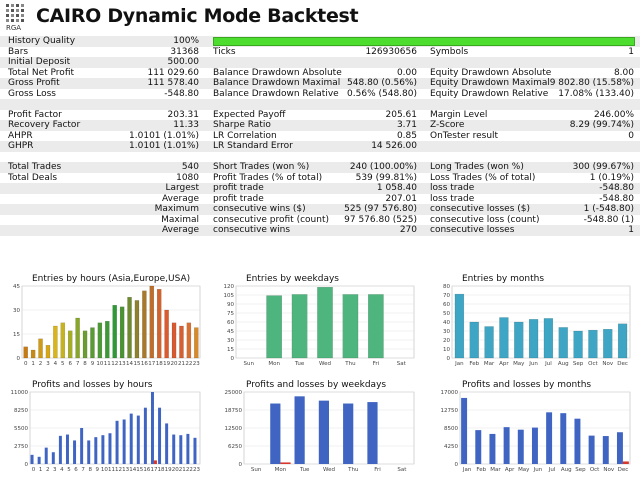 The image size is (640, 480). I want to click on stat-value: 1 (0.19%), so click(611, 177).